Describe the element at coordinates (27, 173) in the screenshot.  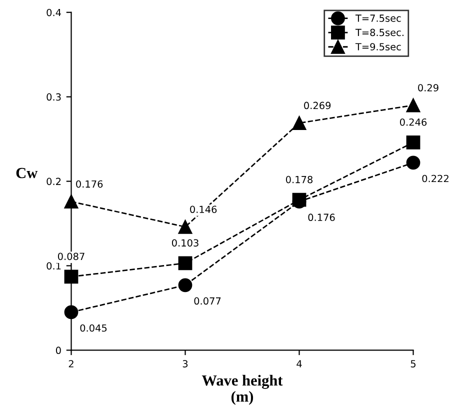
I see `y-axis-title: Cw` at that location.